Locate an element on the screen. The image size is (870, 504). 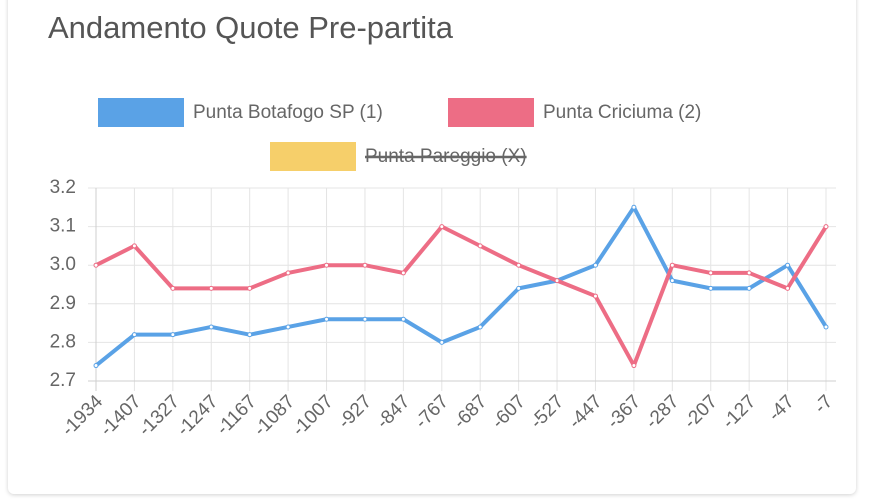
x-tick-label: -1247 is located at coordinates (197, 415).